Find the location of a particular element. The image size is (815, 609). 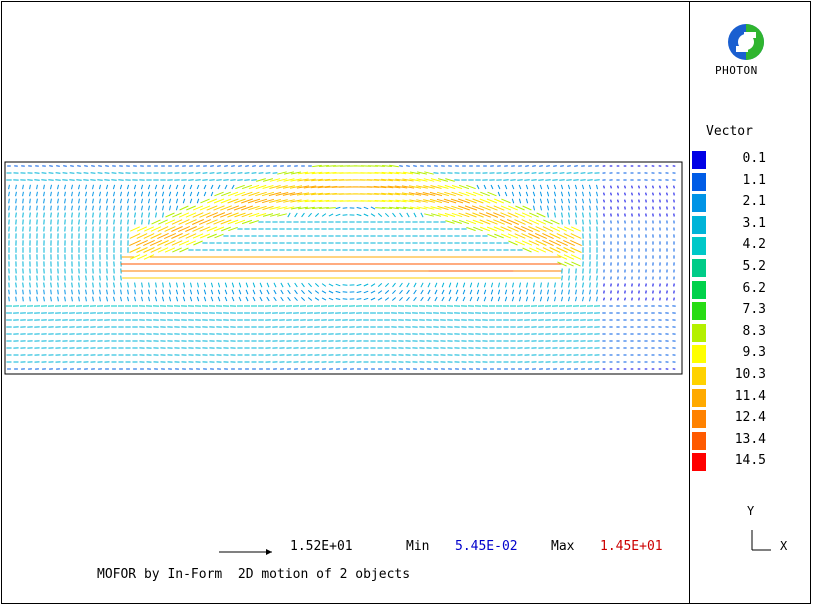

reference-vector-value: 1.52E+01 is located at coordinates (321, 546).